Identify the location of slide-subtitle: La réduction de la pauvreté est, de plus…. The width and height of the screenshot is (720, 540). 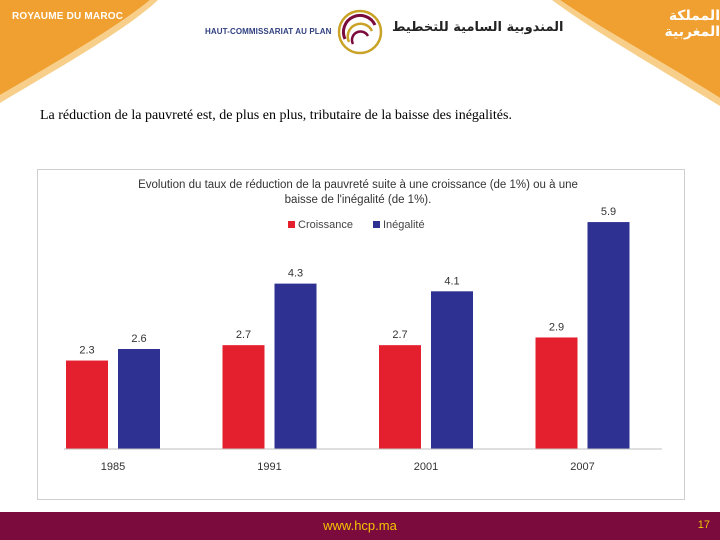
(276, 115).